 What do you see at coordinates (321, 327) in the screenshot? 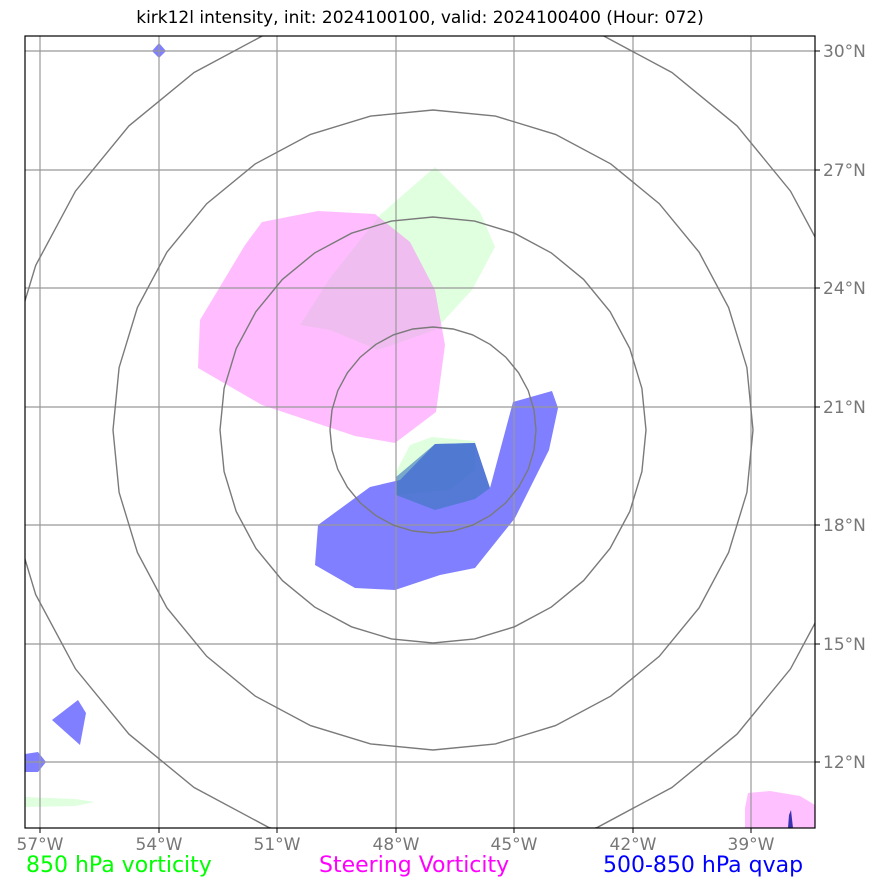
I see `steering-vorticity-region` at bounding box center [321, 327].